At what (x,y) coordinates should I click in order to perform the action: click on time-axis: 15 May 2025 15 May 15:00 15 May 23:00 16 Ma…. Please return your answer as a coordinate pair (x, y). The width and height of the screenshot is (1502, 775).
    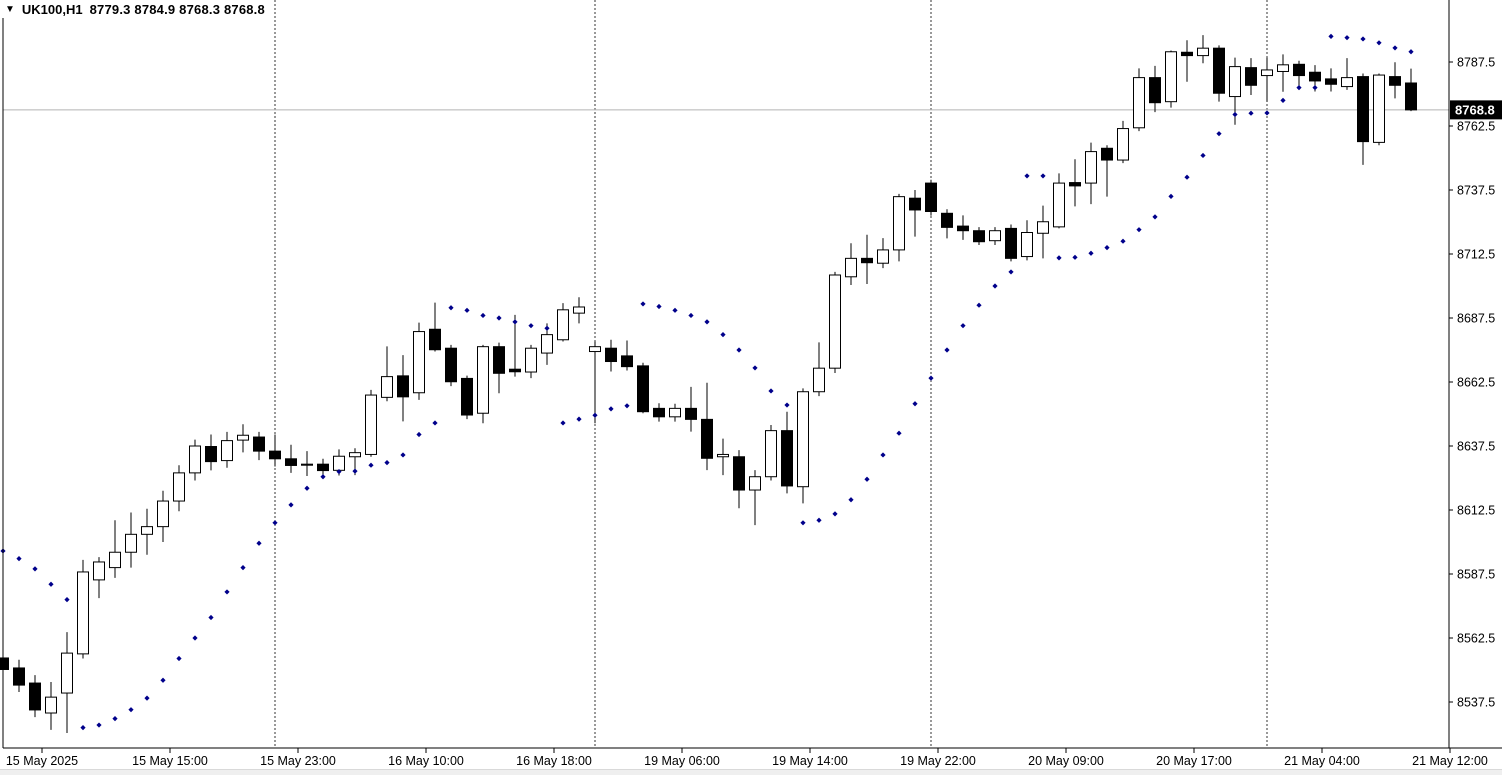
    Looking at the image, I should click on (747, 758).